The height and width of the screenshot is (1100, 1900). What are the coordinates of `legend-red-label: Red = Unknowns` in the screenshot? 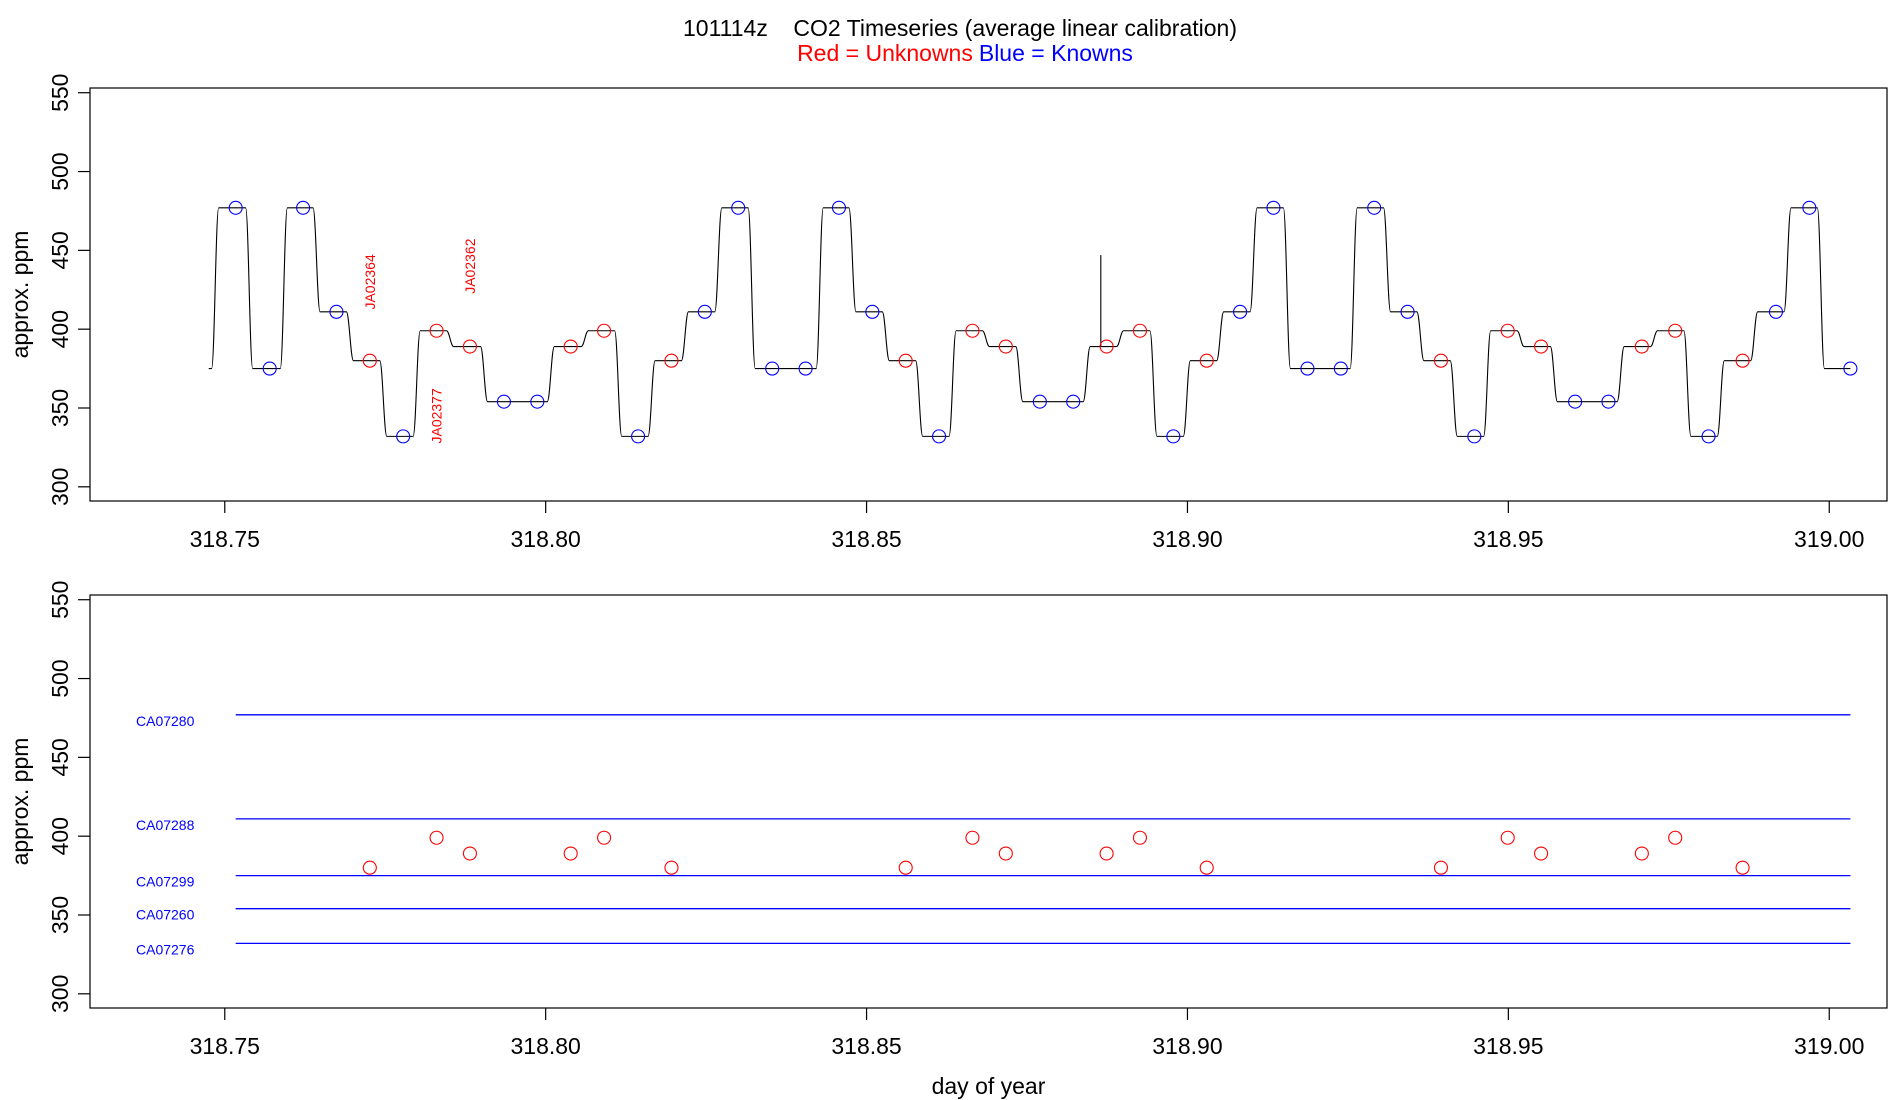 It's located at (885, 53).